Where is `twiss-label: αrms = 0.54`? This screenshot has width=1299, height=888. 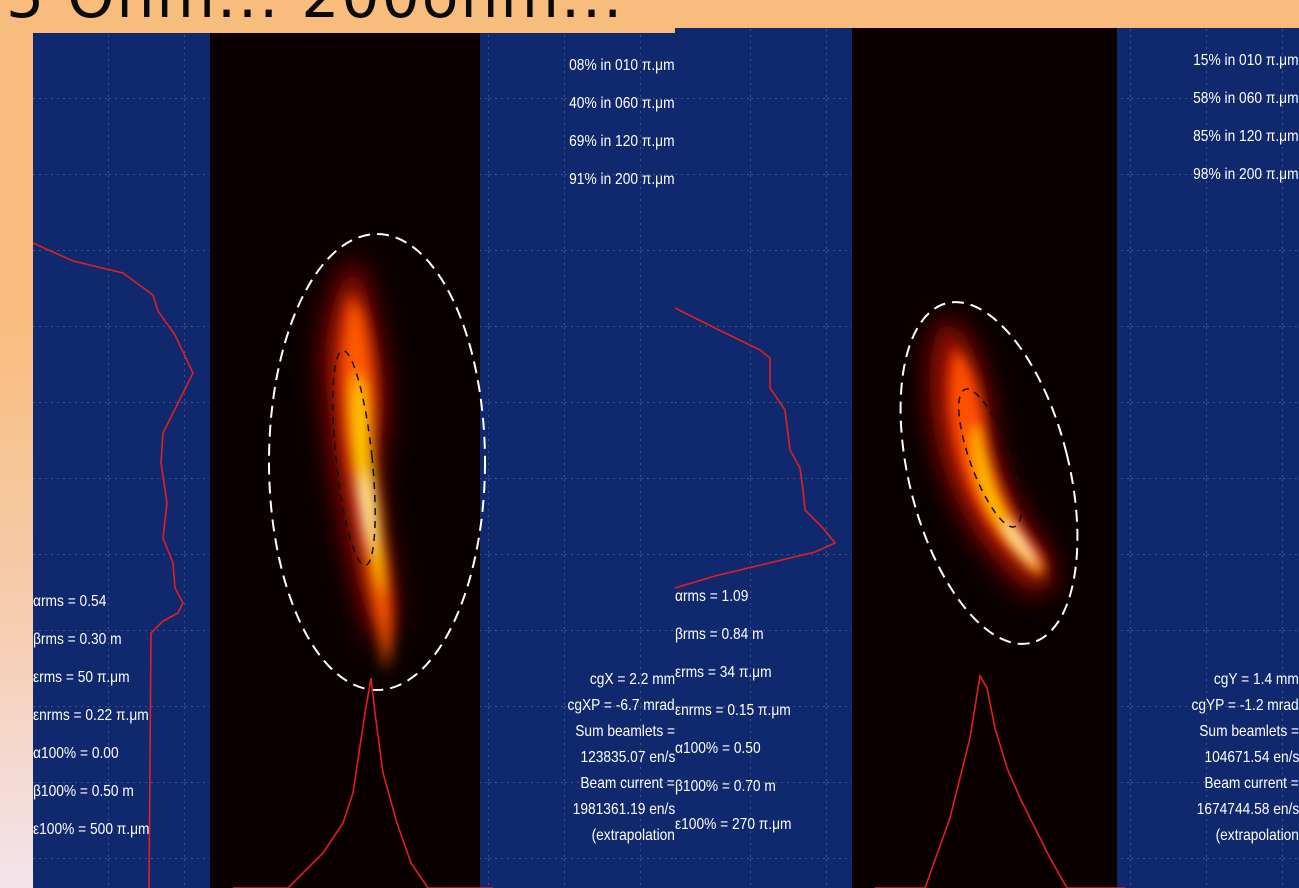
twiss-label: αrms = 0.54 is located at coordinates (70, 601).